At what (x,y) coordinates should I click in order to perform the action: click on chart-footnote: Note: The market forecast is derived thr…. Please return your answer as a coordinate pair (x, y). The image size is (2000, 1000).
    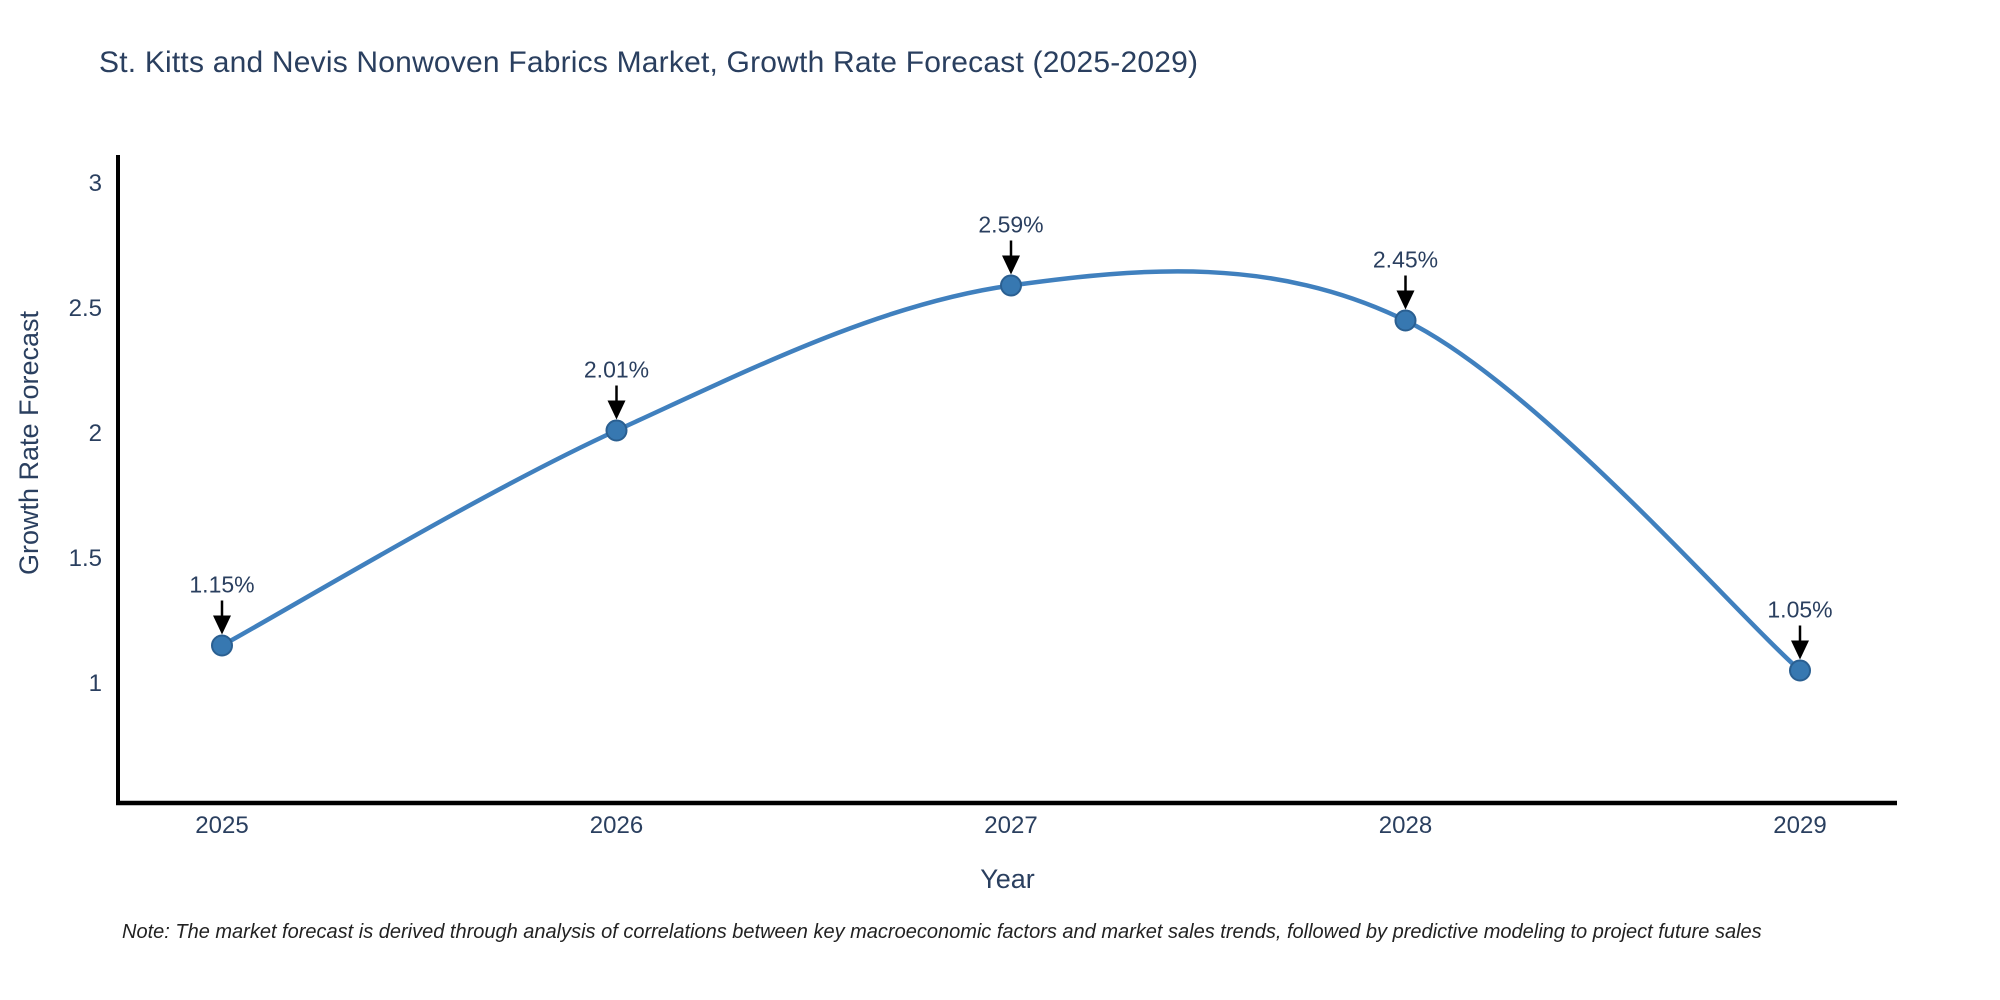
    Looking at the image, I should click on (942, 932).